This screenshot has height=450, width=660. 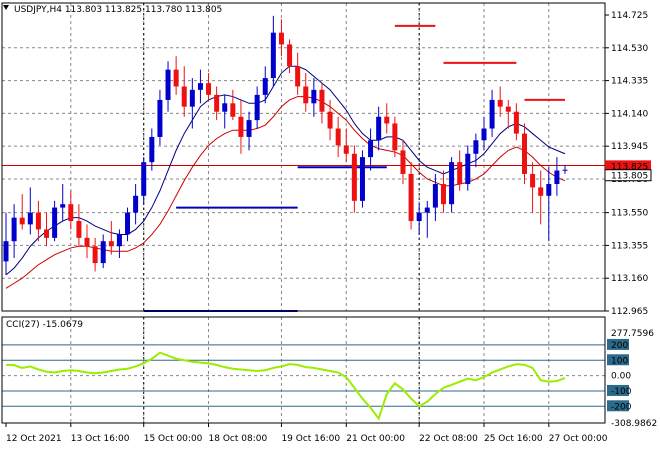 What do you see at coordinates (34, 439) in the screenshot?
I see `x-tick-label: 12 Oct 2021` at bounding box center [34, 439].